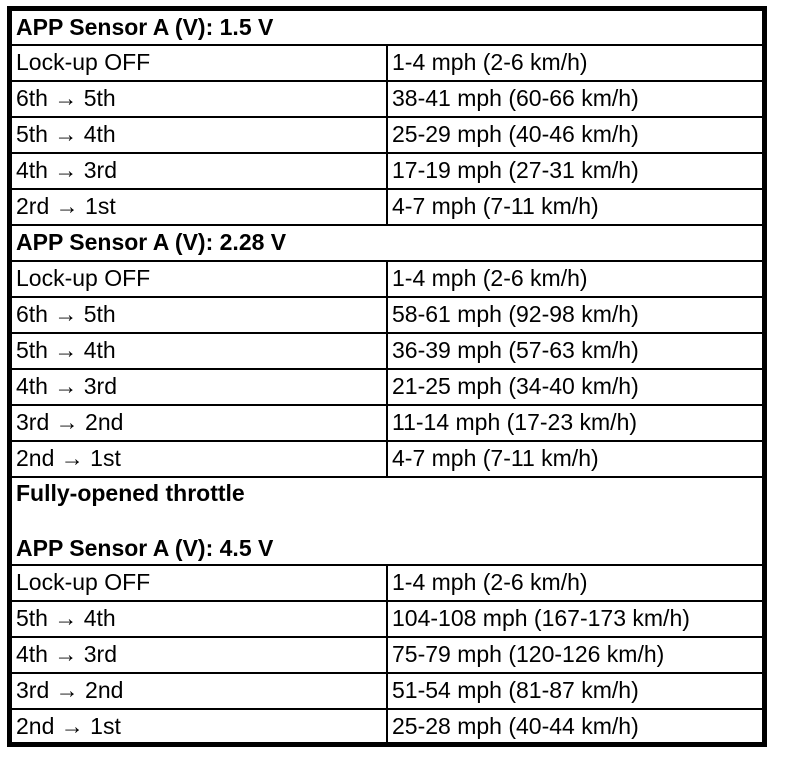 The image size is (800, 768). I want to click on table-row: 3rd → 2nd 51-54 mph (81-87 km/h), so click(387, 690).